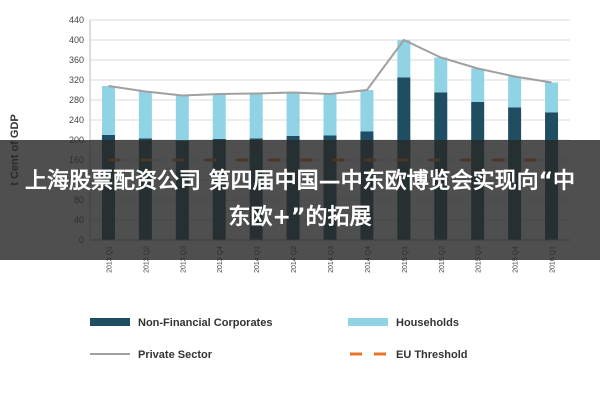 Image resolution: width=600 pixels, height=405 pixels. Describe the element at coordinates (175, 355) in the screenshot. I see `legend-label-private-sector: Private Sector` at that location.